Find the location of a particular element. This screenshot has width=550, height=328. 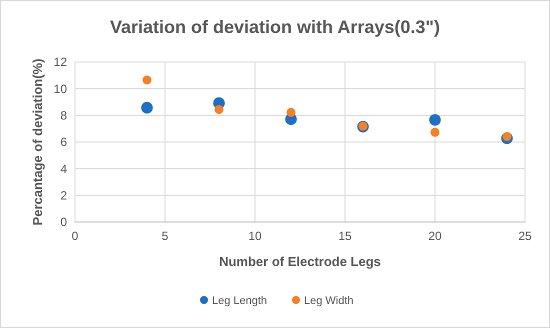

x-tick-label: 0 is located at coordinates (75, 236).